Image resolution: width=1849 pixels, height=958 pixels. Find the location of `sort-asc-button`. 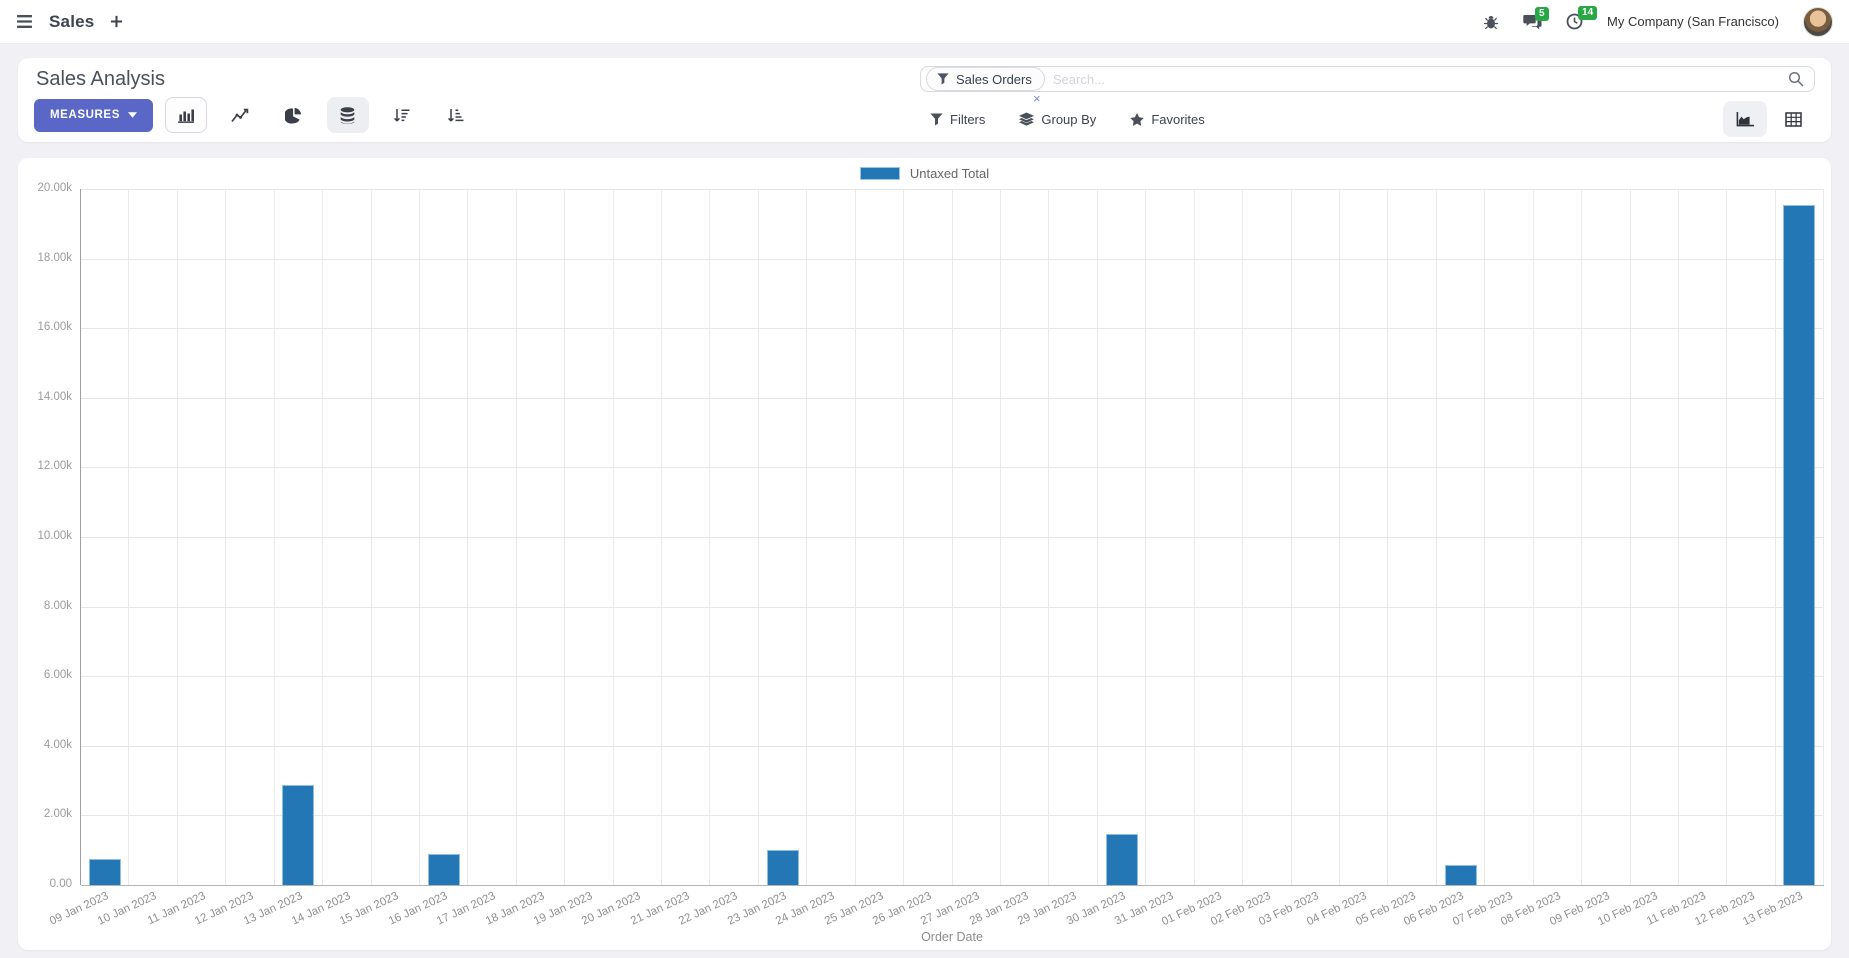

sort-asc-button is located at coordinates (456, 115).